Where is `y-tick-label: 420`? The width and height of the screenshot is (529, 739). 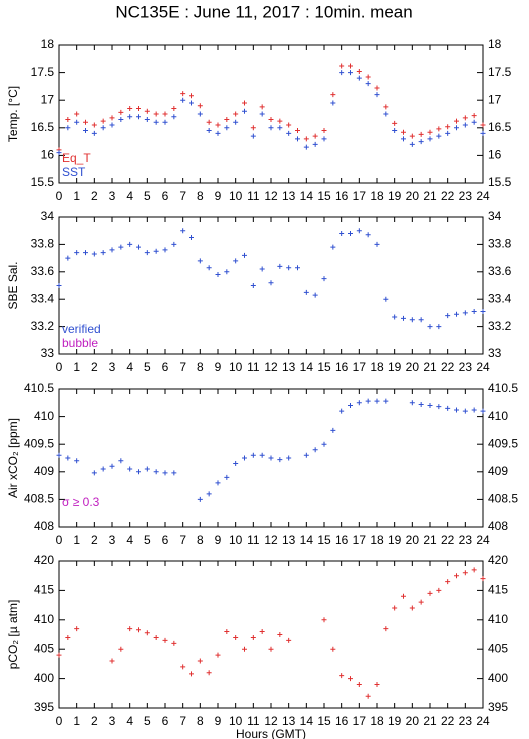
y-tick-label: 420 is located at coordinates (498, 560).